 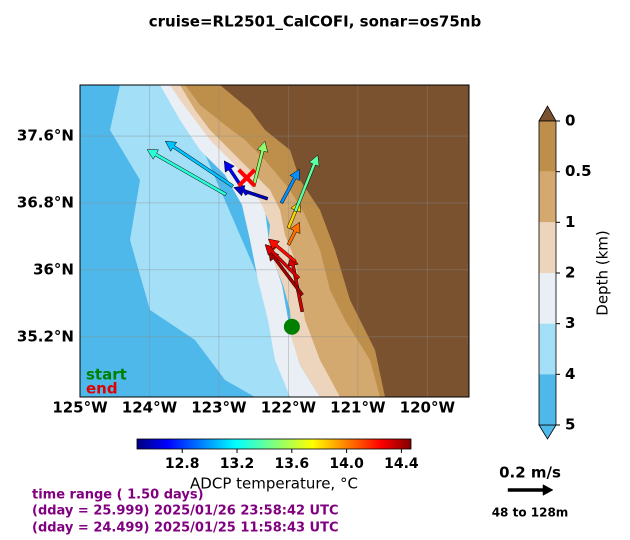 I want to click on depth-tick-label: 3, so click(x=570, y=323).